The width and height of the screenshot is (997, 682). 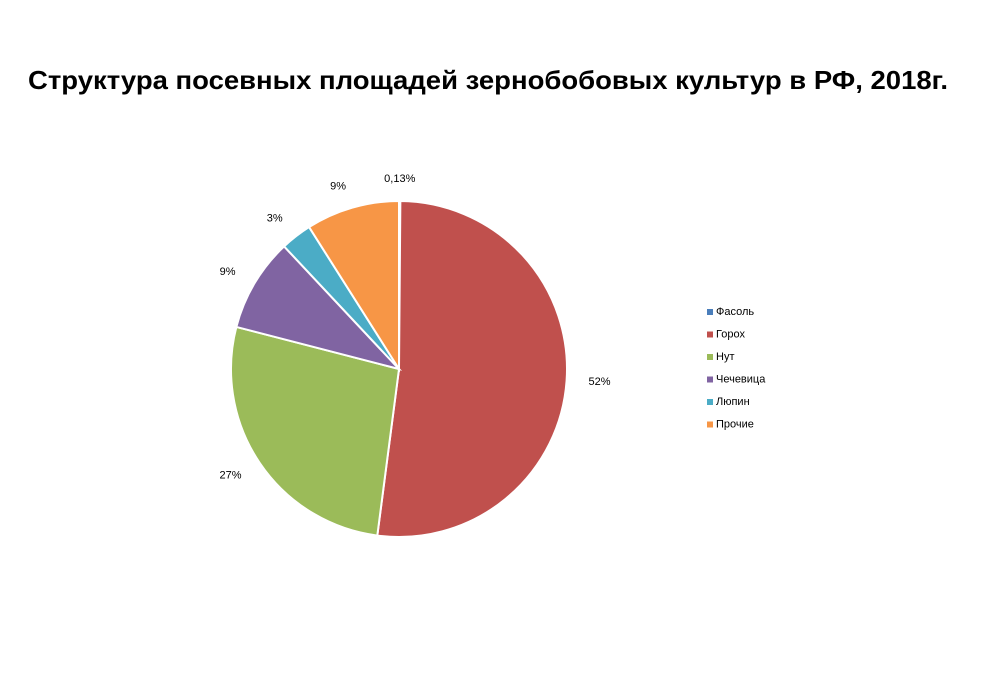 I want to click on data-label: 3%, so click(x=275, y=219).